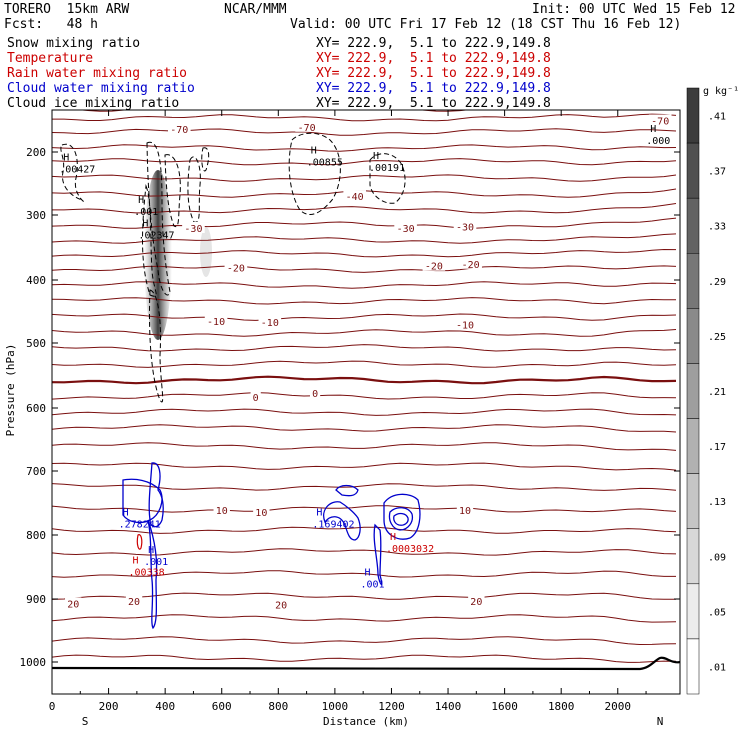  Describe the element at coordinates (717, 502) in the screenshot. I see `colorbar-label: .13` at that location.